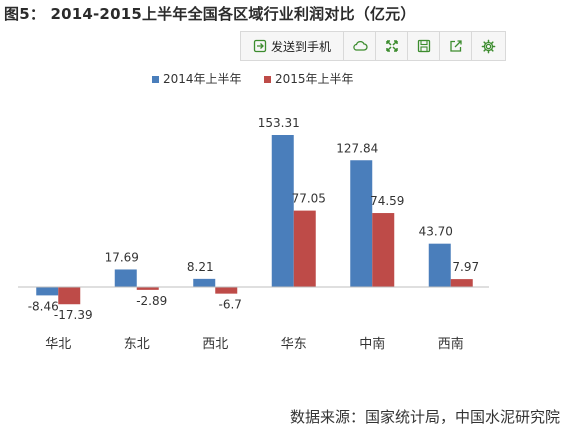 The image size is (568, 432). I want to click on category-label-0: 华北, so click(58, 344).